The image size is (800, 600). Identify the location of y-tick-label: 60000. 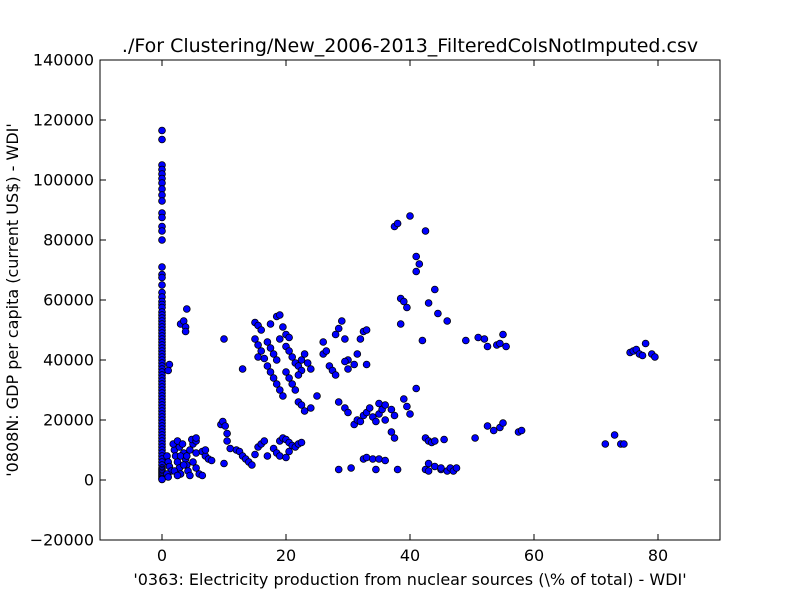
(68, 300).